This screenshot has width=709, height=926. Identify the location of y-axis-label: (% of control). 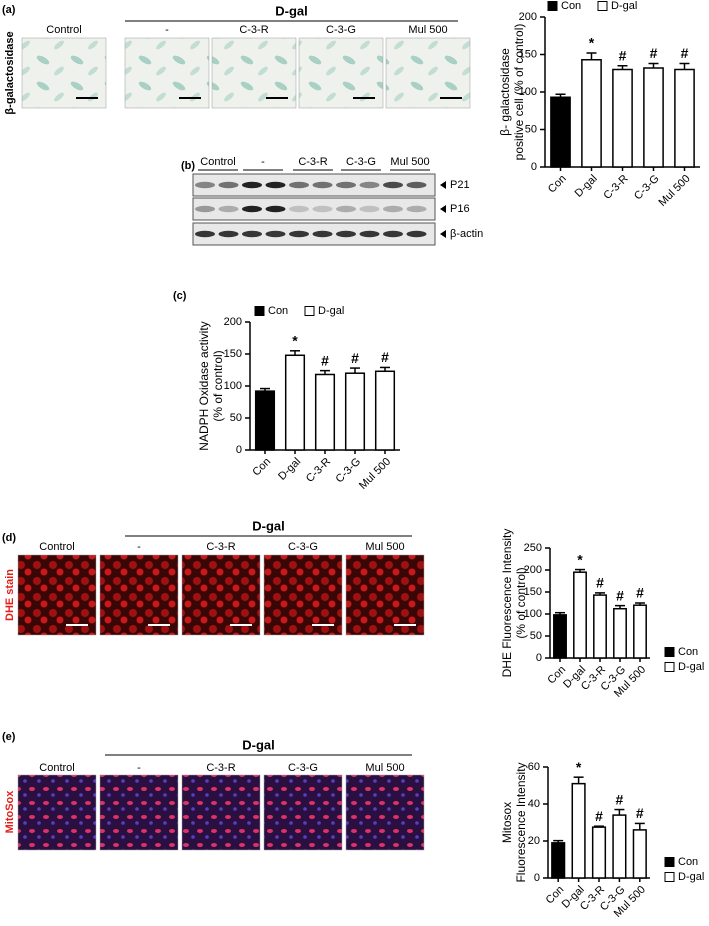
(521, 602).